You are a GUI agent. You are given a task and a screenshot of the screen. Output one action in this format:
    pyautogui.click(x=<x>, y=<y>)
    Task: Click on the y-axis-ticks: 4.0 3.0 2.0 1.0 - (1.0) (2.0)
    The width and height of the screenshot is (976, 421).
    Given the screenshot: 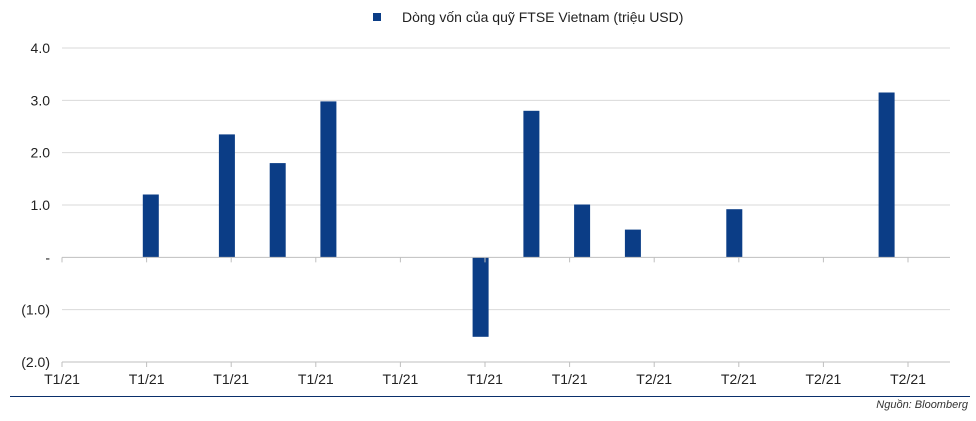 What is the action you would take?
    pyautogui.click(x=35, y=205)
    